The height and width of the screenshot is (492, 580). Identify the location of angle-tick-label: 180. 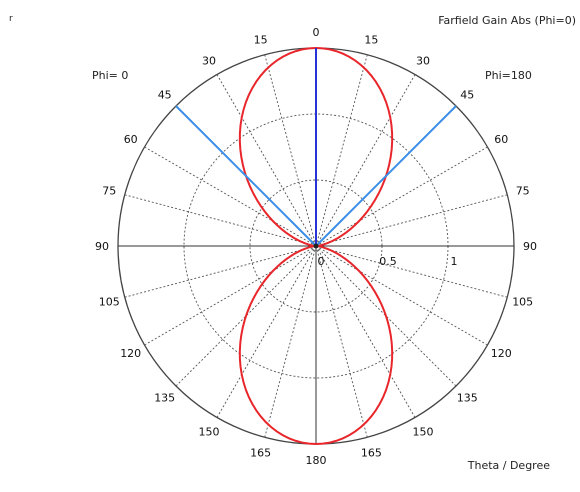
(316, 460).